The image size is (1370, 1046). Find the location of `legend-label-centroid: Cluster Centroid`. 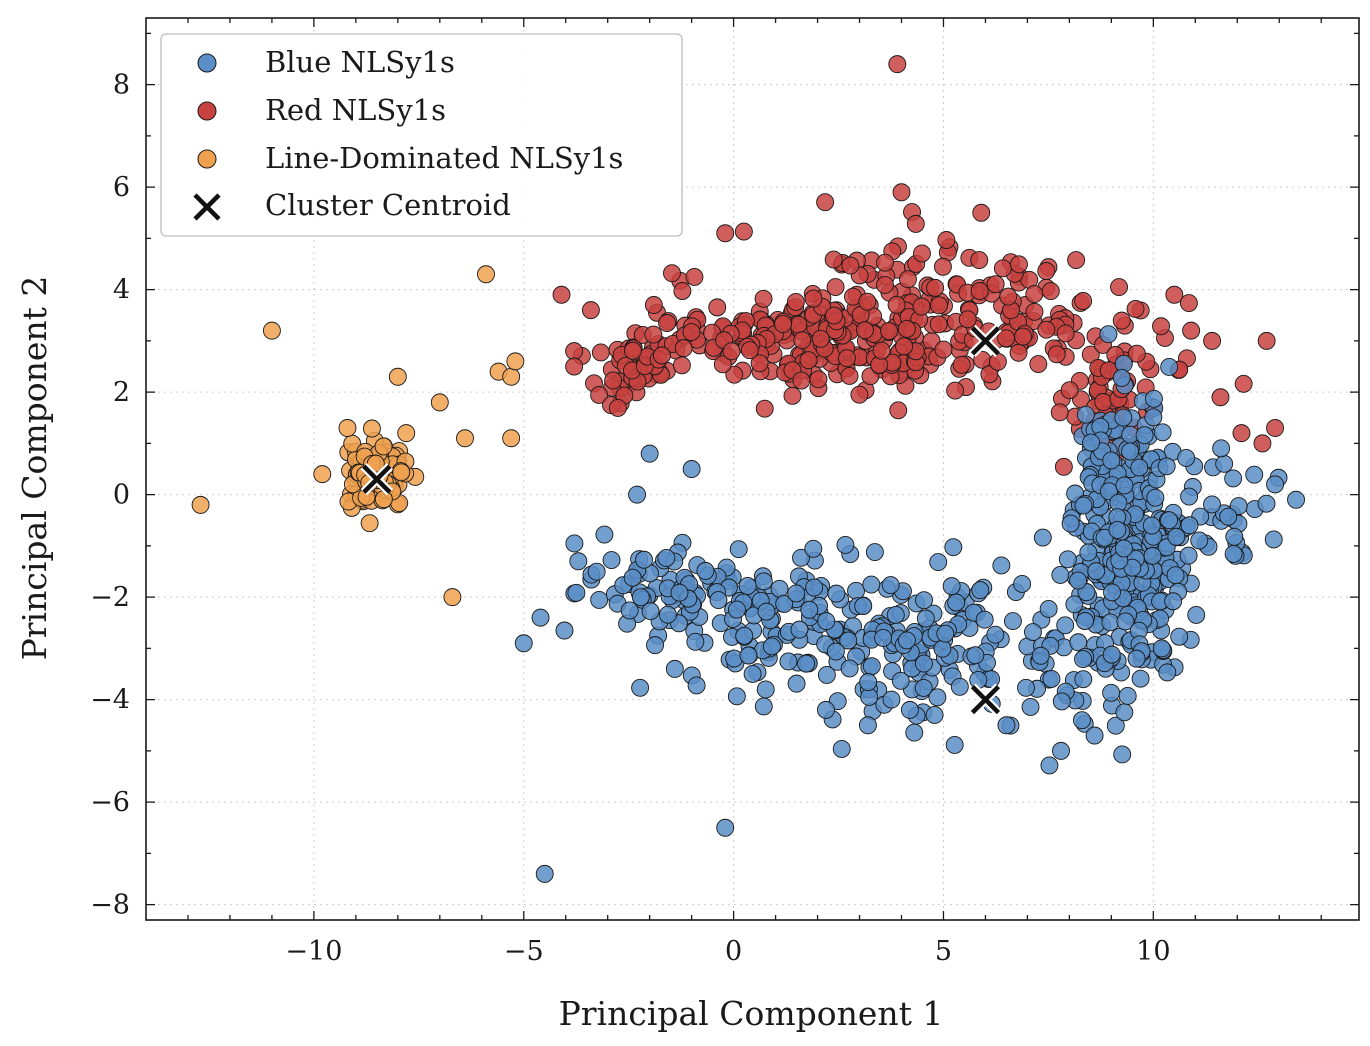

legend-label-centroid: Cluster Centroid is located at coordinates (388, 205).